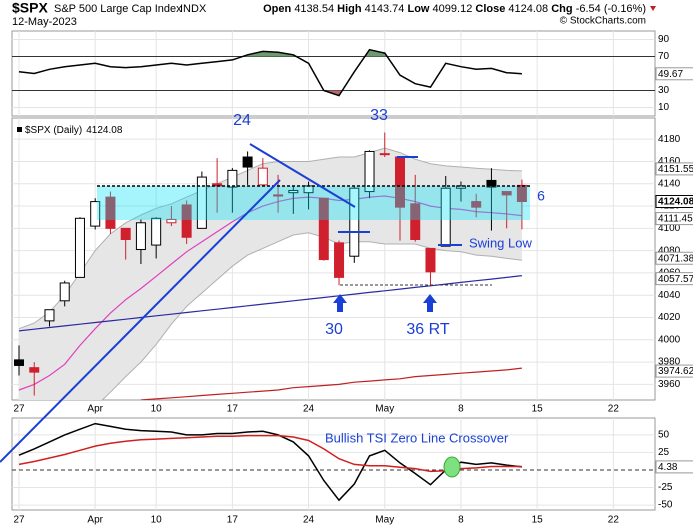 Image resolution: width=693 pixels, height=529 pixels. I want to click on y-tick-label: 25, so click(664, 452).